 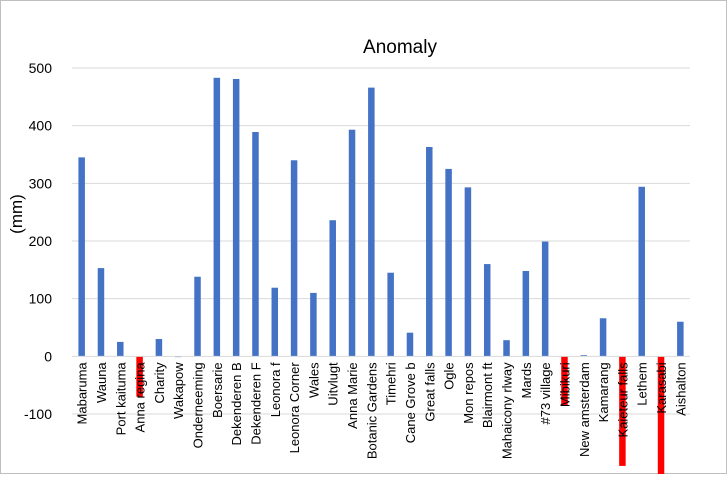 What do you see at coordinates (487, 395) in the screenshot?
I see `x-category-label: Blairmont ft` at bounding box center [487, 395].